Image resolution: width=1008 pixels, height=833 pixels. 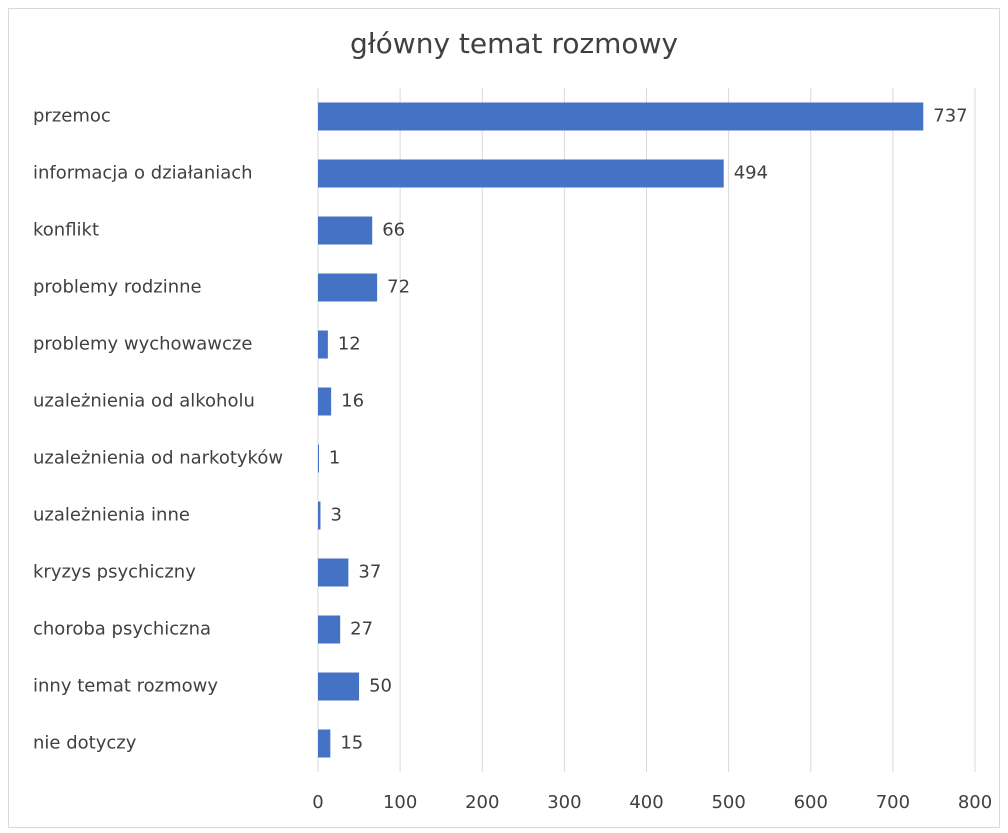 I want to click on value-label: 1, so click(x=334, y=458).